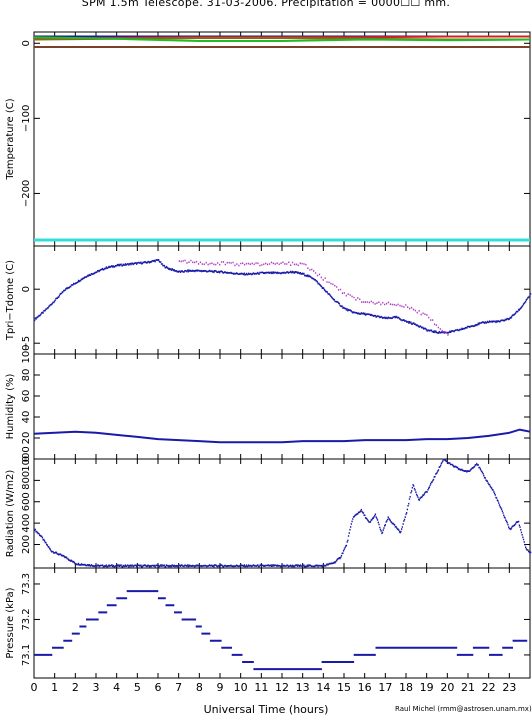 This screenshot has width=532, height=719. I want to click on panel-5-xtick-label: 3, so click(96, 687).